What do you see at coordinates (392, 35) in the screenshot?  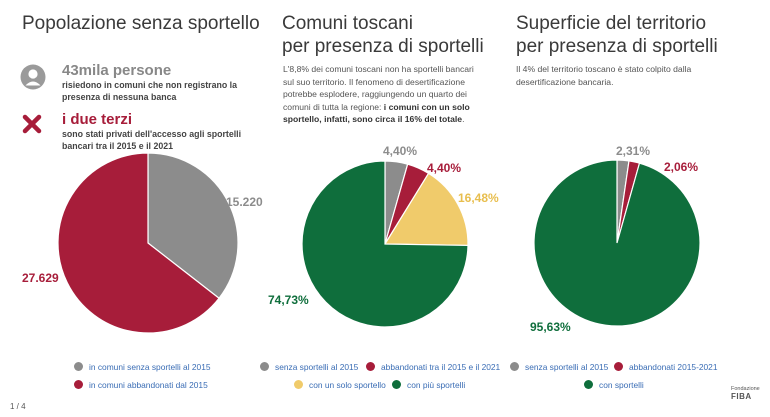 I see `chart-2-title: Comuni toscani per presenza di sportelli` at bounding box center [392, 35].